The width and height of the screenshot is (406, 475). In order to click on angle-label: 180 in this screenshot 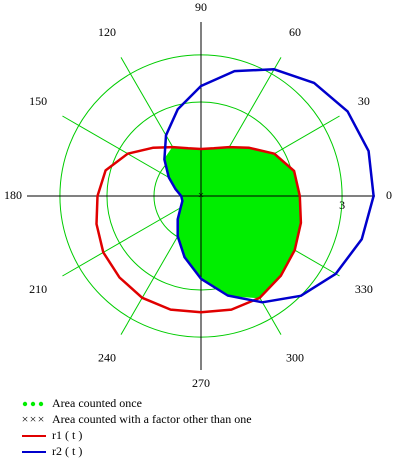, I will do `click(13, 195)`.